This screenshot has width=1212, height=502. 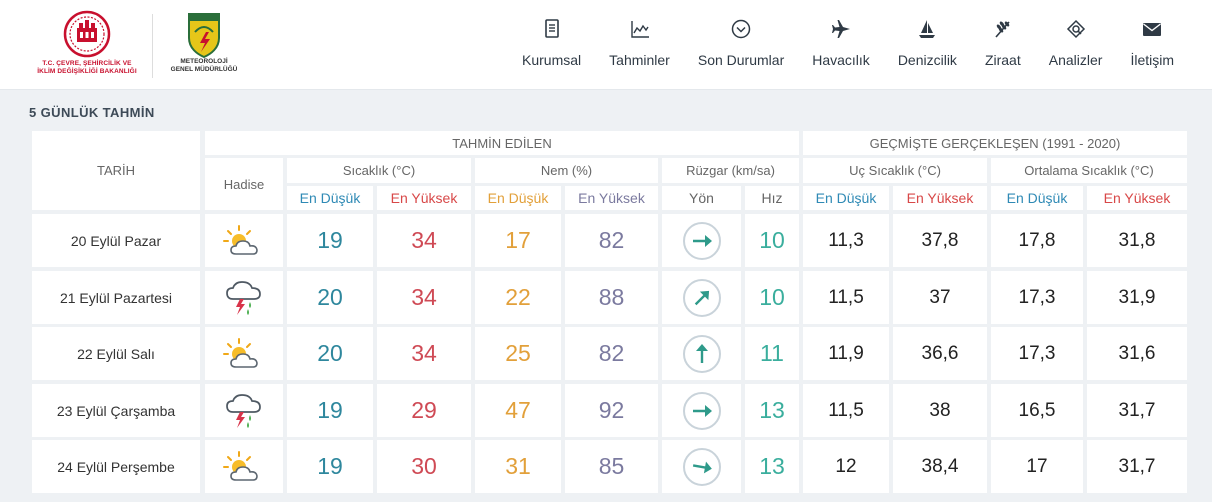 What do you see at coordinates (244, 184) in the screenshot?
I see `hadise-label: Hadise` at bounding box center [244, 184].